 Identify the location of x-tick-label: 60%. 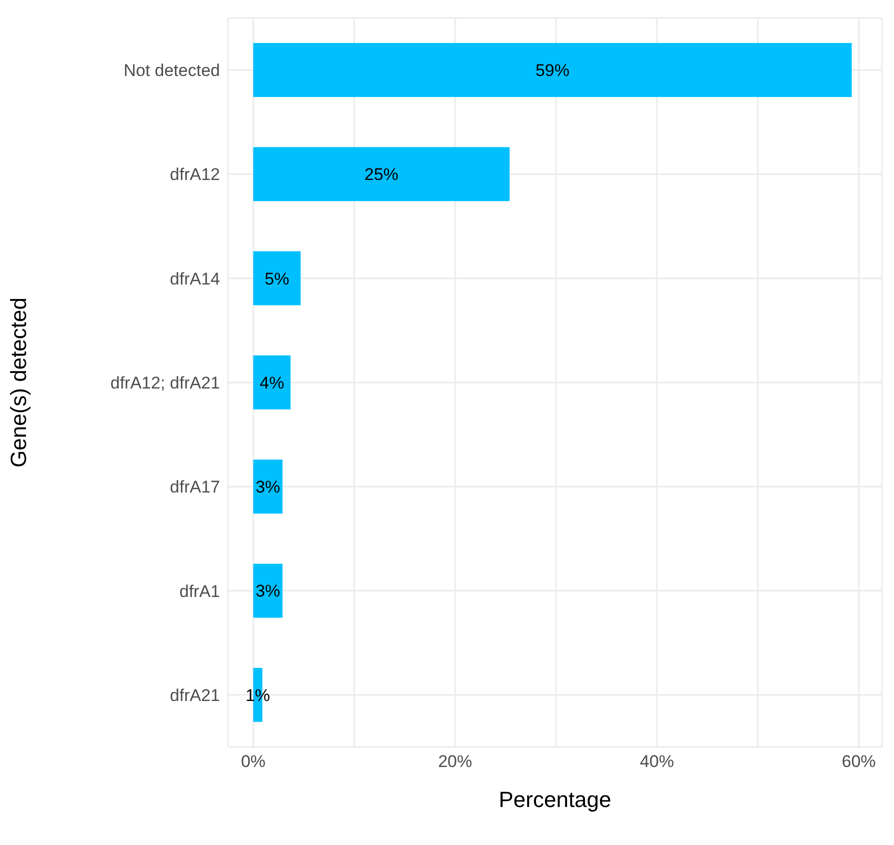
(859, 762).